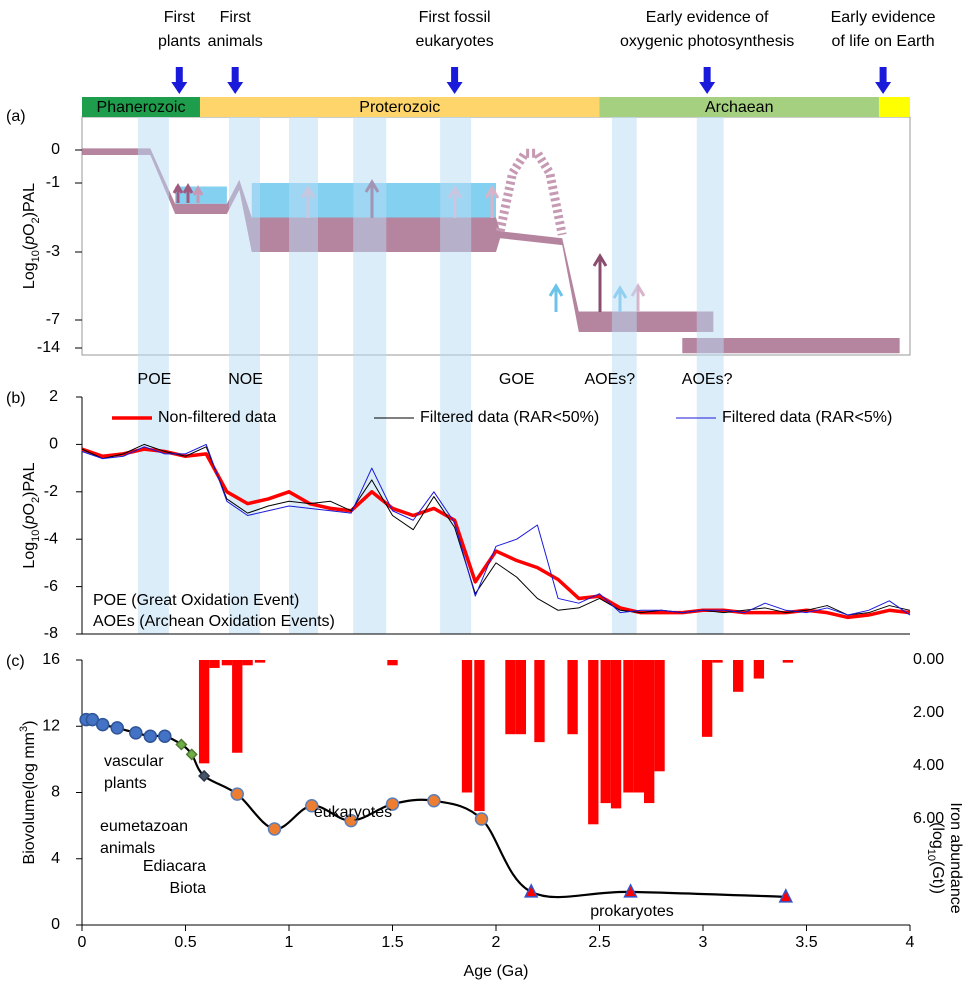 The width and height of the screenshot is (971, 986). What do you see at coordinates (144, 826) in the screenshot?
I see `series-label: eumetazoan` at bounding box center [144, 826].